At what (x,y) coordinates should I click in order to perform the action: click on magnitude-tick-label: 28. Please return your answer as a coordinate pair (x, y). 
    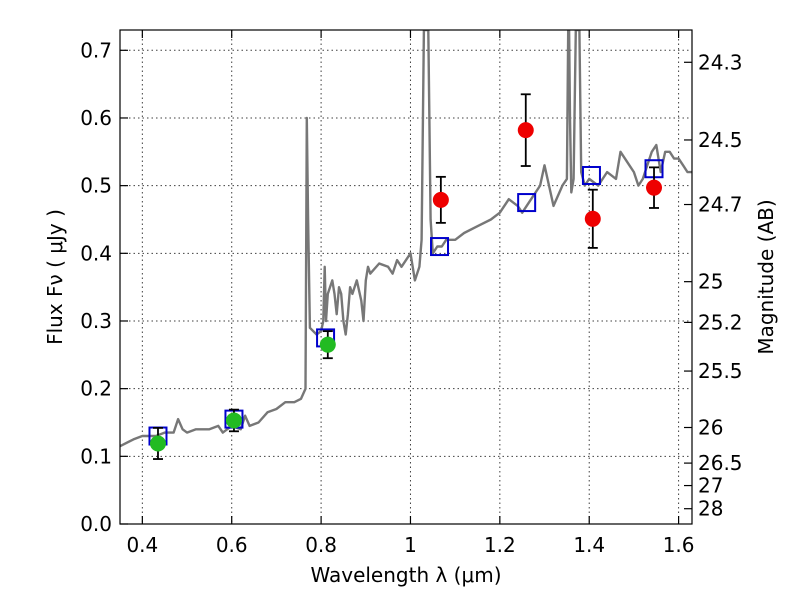
    Looking at the image, I should click on (710, 509).